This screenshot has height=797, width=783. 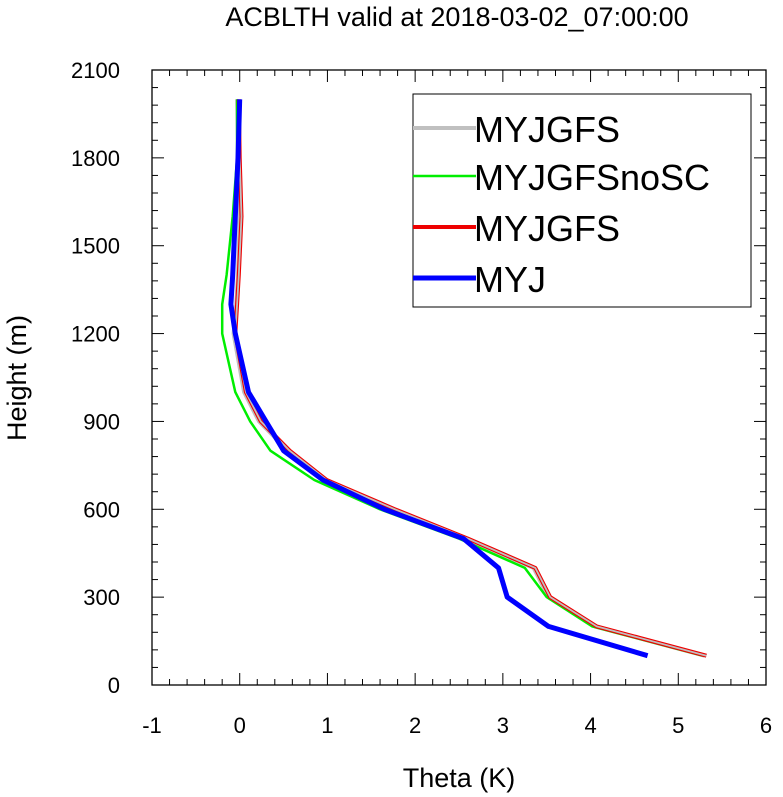 I want to click on legend: MYJGFS MYJGFSnoSC MYJGFS MYJ, so click(x=582, y=200).